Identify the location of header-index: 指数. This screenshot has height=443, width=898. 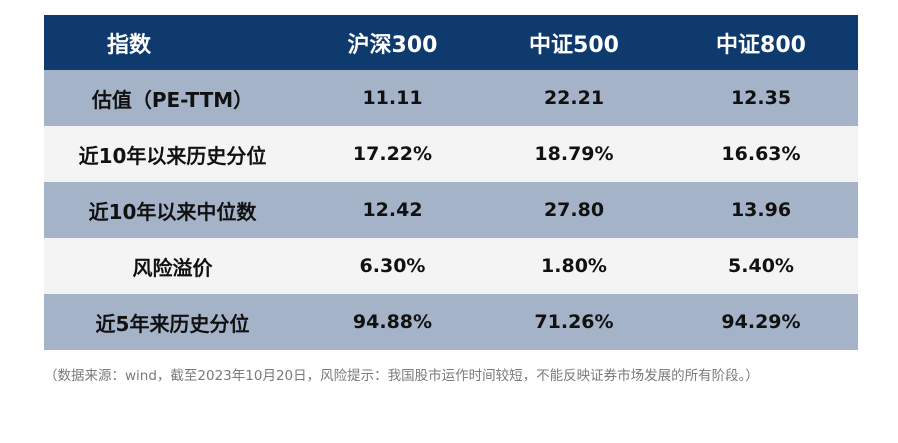
(129, 45).